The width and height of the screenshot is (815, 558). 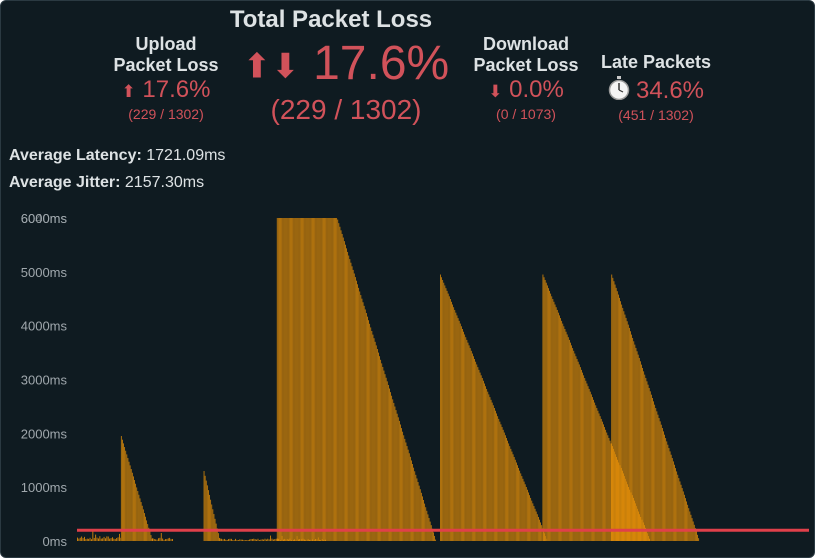 What do you see at coordinates (331, 19) in the screenshot?
I see `chart-title: Total Packet Loss` at bounding box center [331, 19].